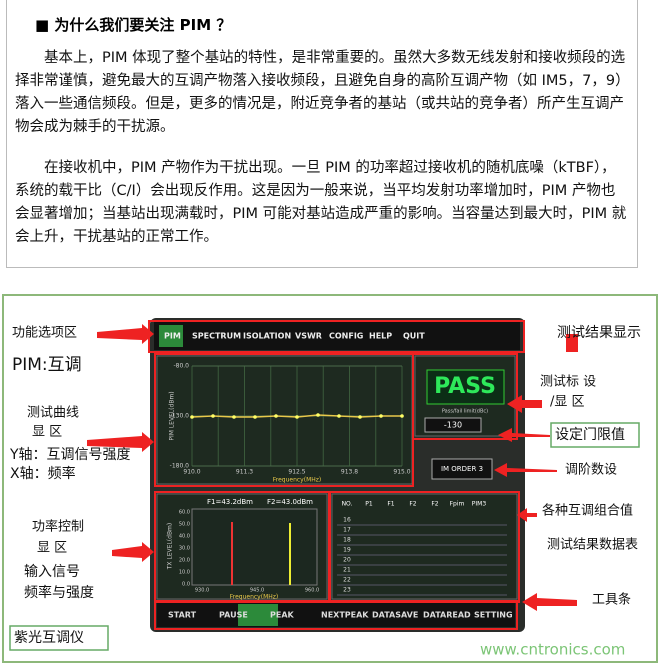 Image resolution: width=661 pixels, height=664 pixels. Describe the element at coordinates (180, 466) in the screenshot. I see `y-tick-label: -180.0` at that location.